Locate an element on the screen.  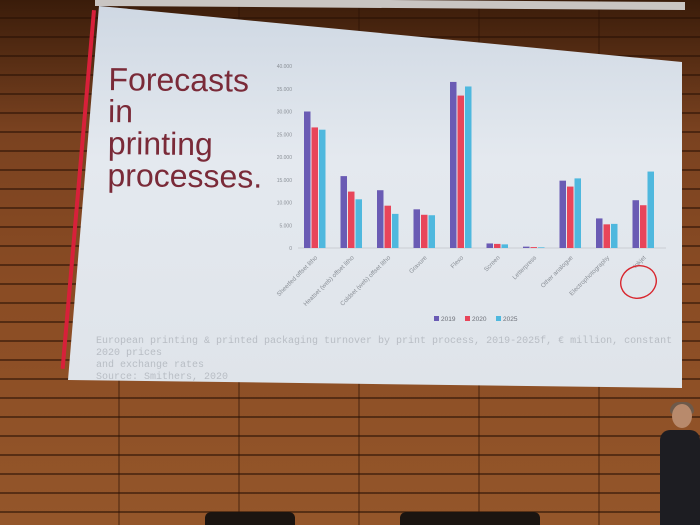
x-tick-label: Inkjet is located at coordinates (640, 262).